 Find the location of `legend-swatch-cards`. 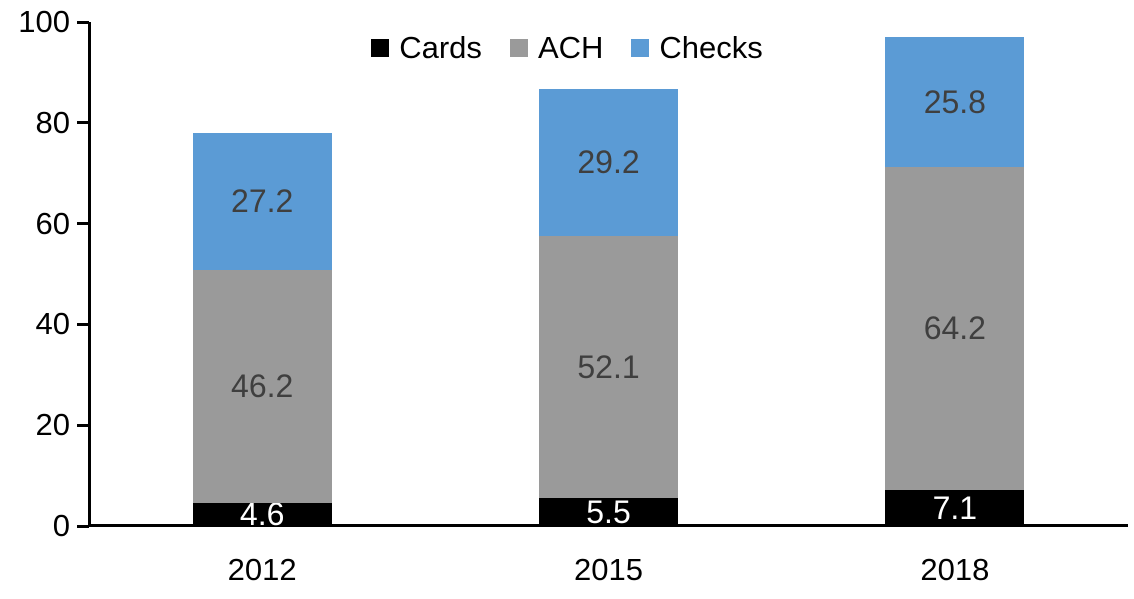

legend-swatch-cards is located at coordinates (380, 48).